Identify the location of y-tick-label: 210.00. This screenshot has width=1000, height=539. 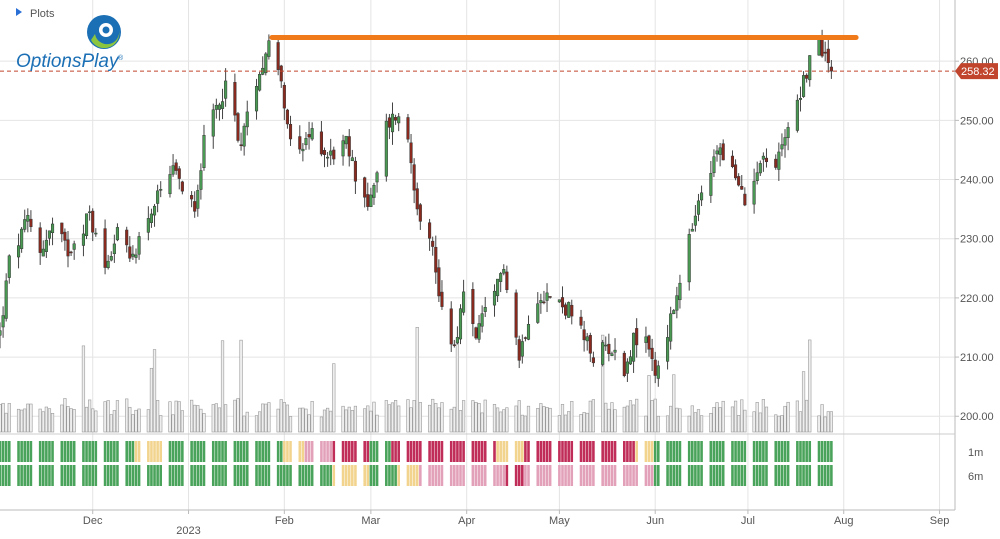
(977, 358).